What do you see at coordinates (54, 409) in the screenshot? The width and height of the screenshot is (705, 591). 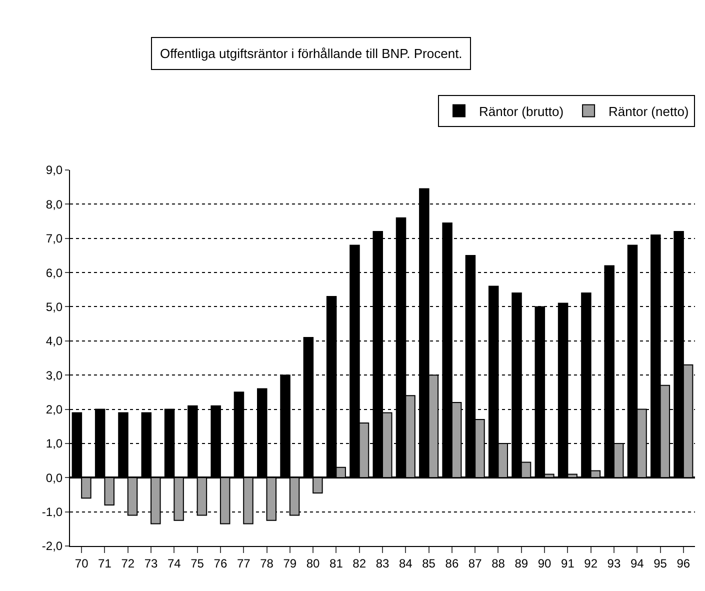 I see `y-tick-label: 2,0` at bounding box center [54, 409].